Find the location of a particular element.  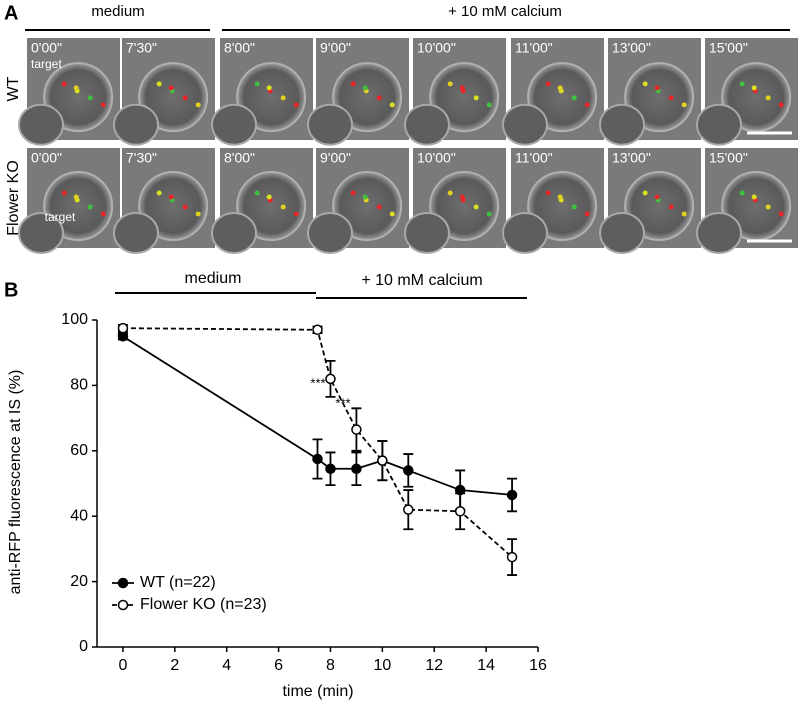

x-tick-label: 10 is located at coordinates (382, 665).